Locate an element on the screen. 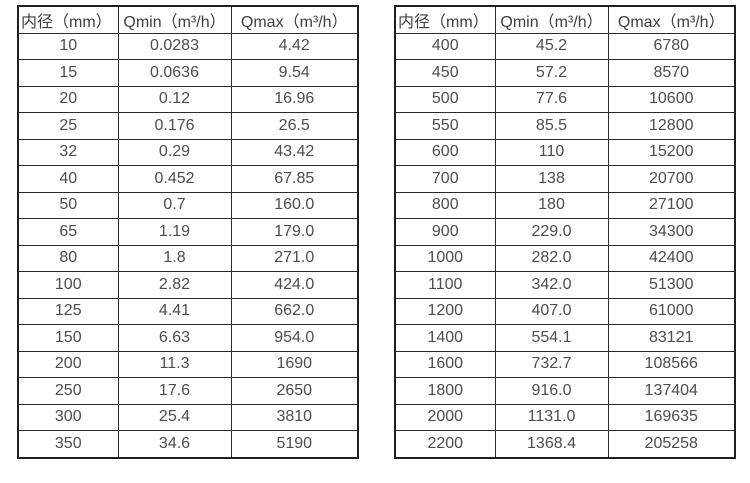 The width and height of the screenshot is (750, 483). table-header-row: 内径（mm） Qmin（m³/h） Qmax（m³/h） is located at coordinates (565, 19).